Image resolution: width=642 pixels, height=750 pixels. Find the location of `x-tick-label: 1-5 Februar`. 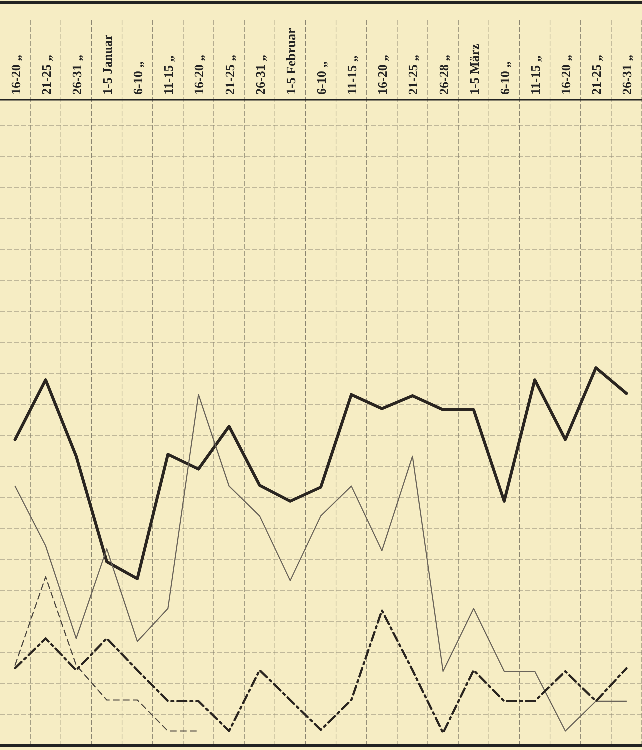

x-tick-label: 1-5 Februar is located at coordinates (290, 61).